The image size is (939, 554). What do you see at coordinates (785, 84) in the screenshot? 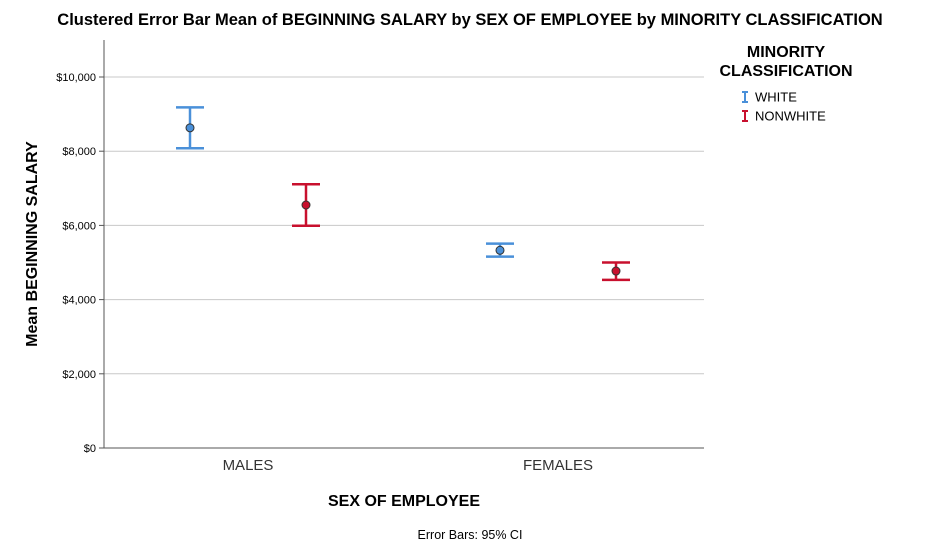
I see `legend: MINORITY CLASSIFICATION WHITE NONWHITE` at bounding box center [785, 84].